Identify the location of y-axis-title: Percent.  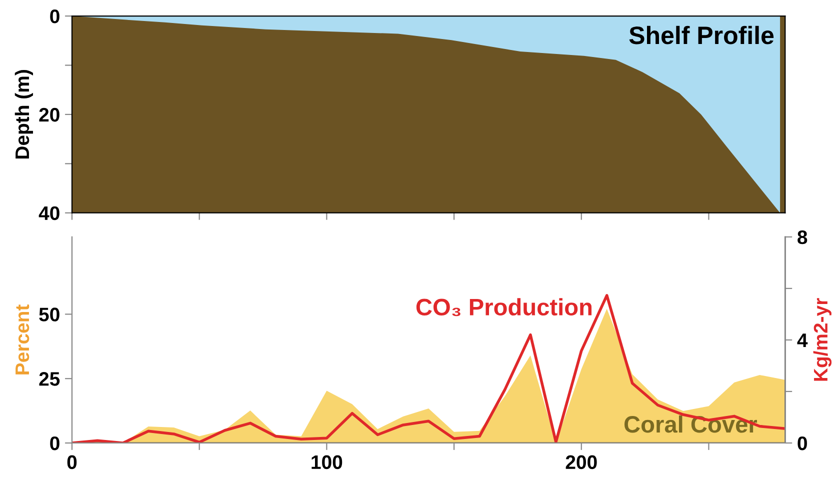
(23, 339).